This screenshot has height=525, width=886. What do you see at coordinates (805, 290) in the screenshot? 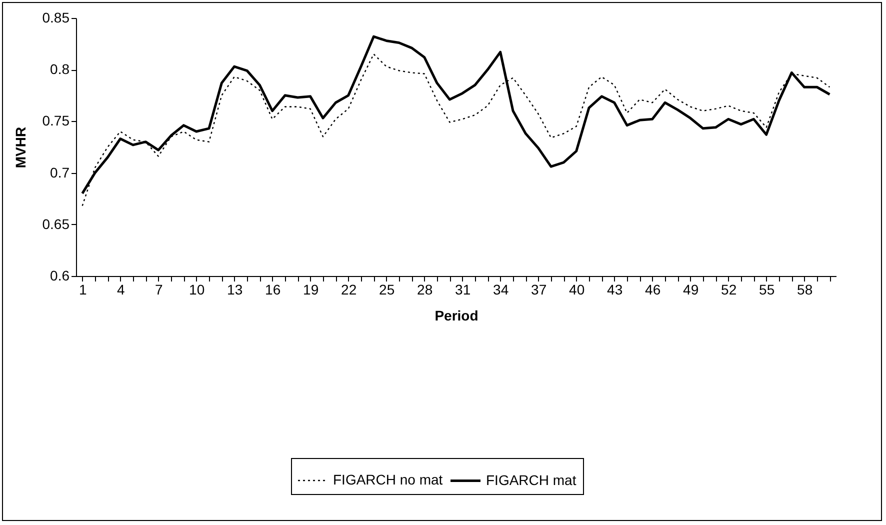
I see `x-tick-label: 58` at bounding box center [805, 290].